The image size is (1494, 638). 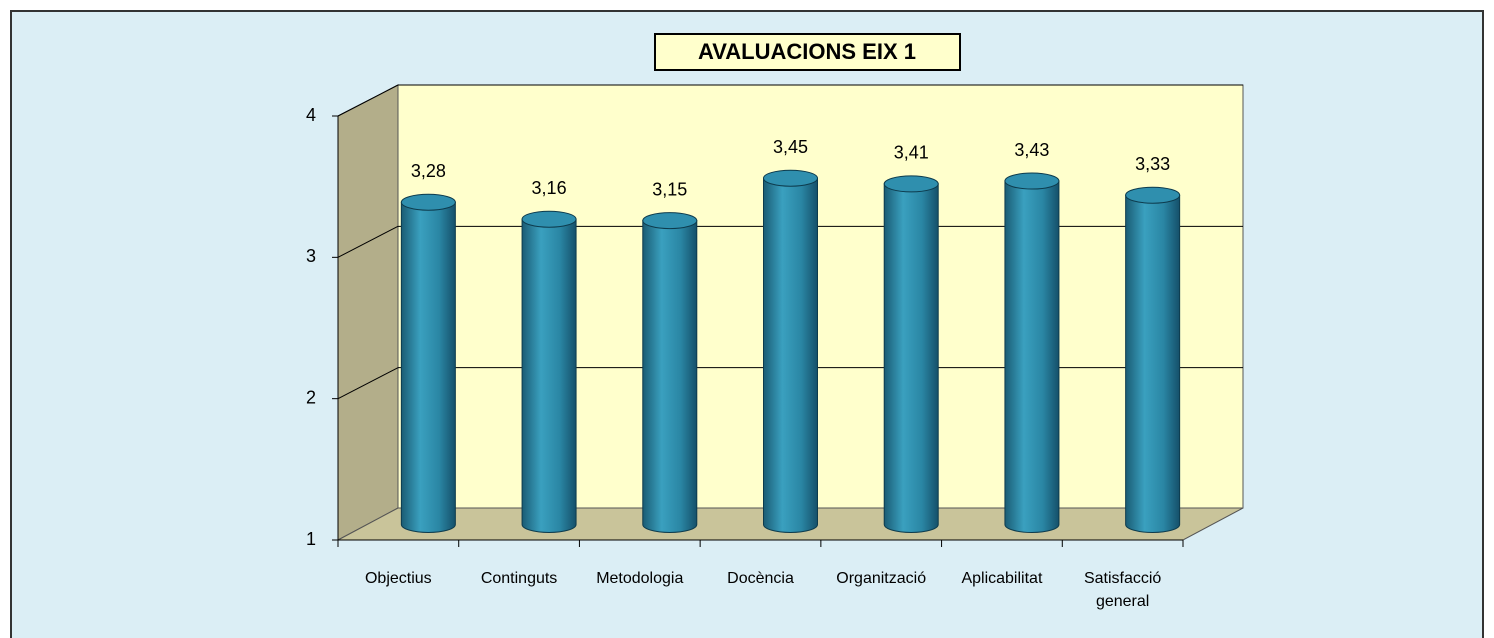 I want to click on y-tick-label: 3, so click(x=311, y=256).